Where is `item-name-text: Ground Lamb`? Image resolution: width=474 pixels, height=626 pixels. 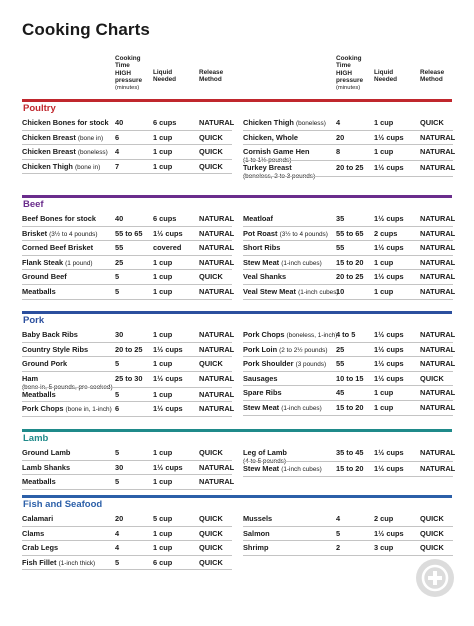
item-name-text: Ground Lamb is located at coordinates (46, 452).